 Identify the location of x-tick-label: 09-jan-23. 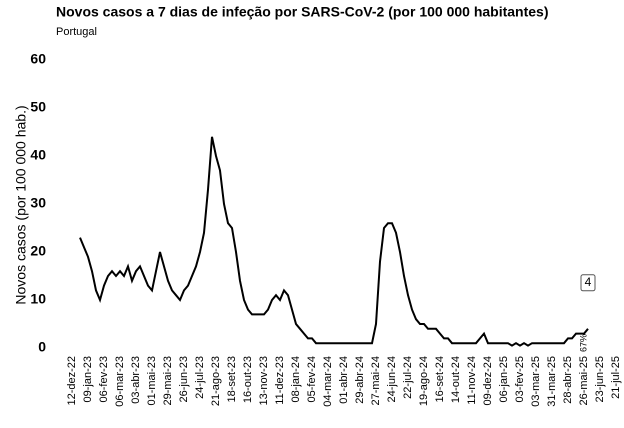
(88, 379).